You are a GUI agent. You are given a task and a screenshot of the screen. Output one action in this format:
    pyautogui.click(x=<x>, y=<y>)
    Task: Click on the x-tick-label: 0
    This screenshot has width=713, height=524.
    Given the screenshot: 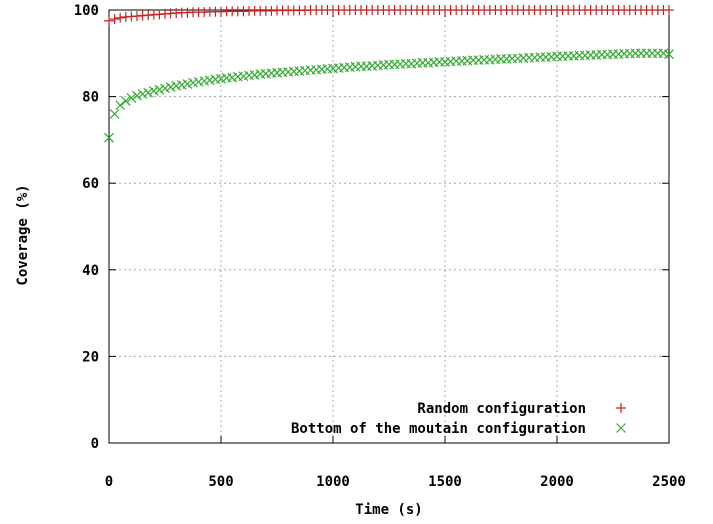 What is the action you would take?
    pyautogui.click(x=109, y=482)
    